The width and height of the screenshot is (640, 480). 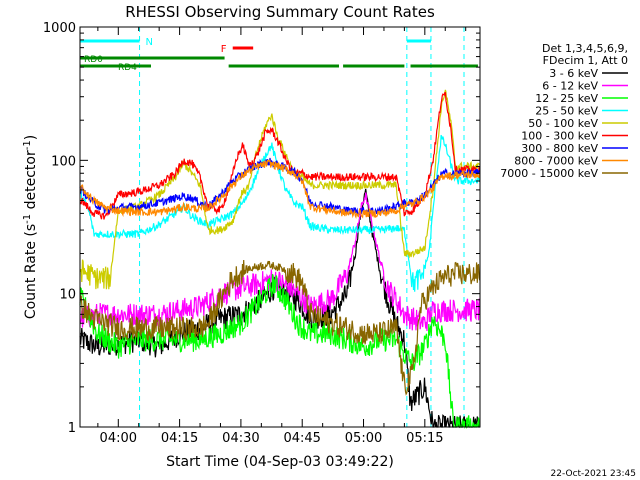 I want to click on legend-header-1: FDecim 1, Att 0, so click(x=585, y=60).